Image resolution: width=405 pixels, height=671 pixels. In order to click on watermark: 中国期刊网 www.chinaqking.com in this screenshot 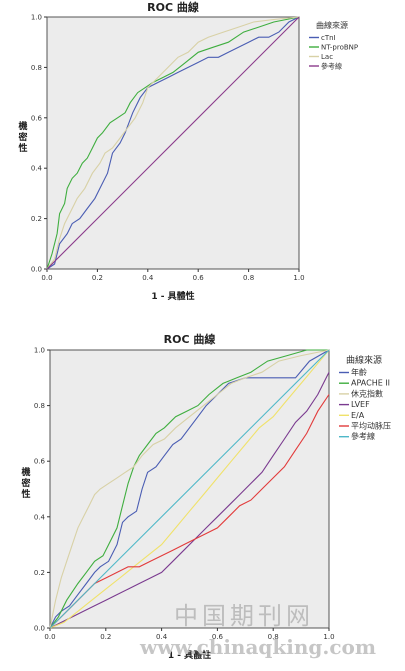, I will do `click(272, 627)`.